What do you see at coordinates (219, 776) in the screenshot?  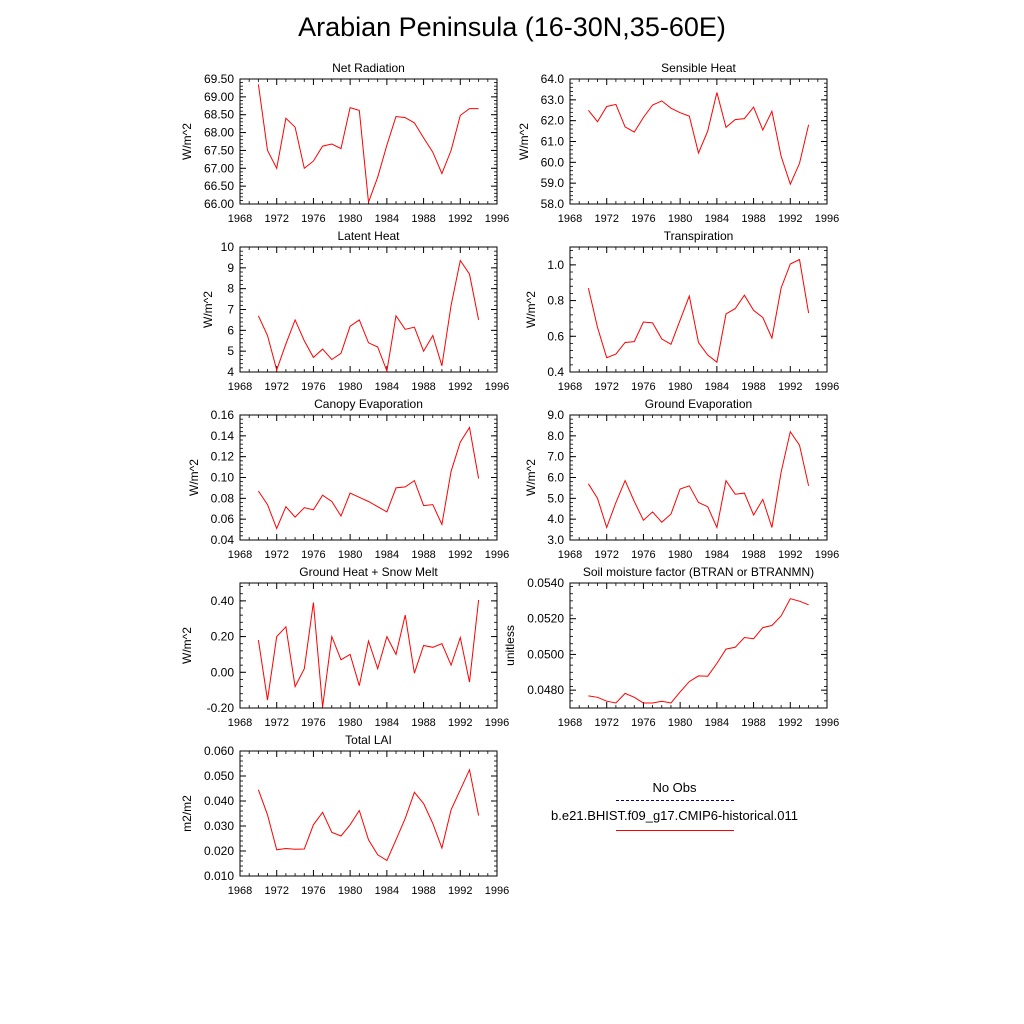 I see `y-tick-label: 0.050` at bounding box center [219, 776].